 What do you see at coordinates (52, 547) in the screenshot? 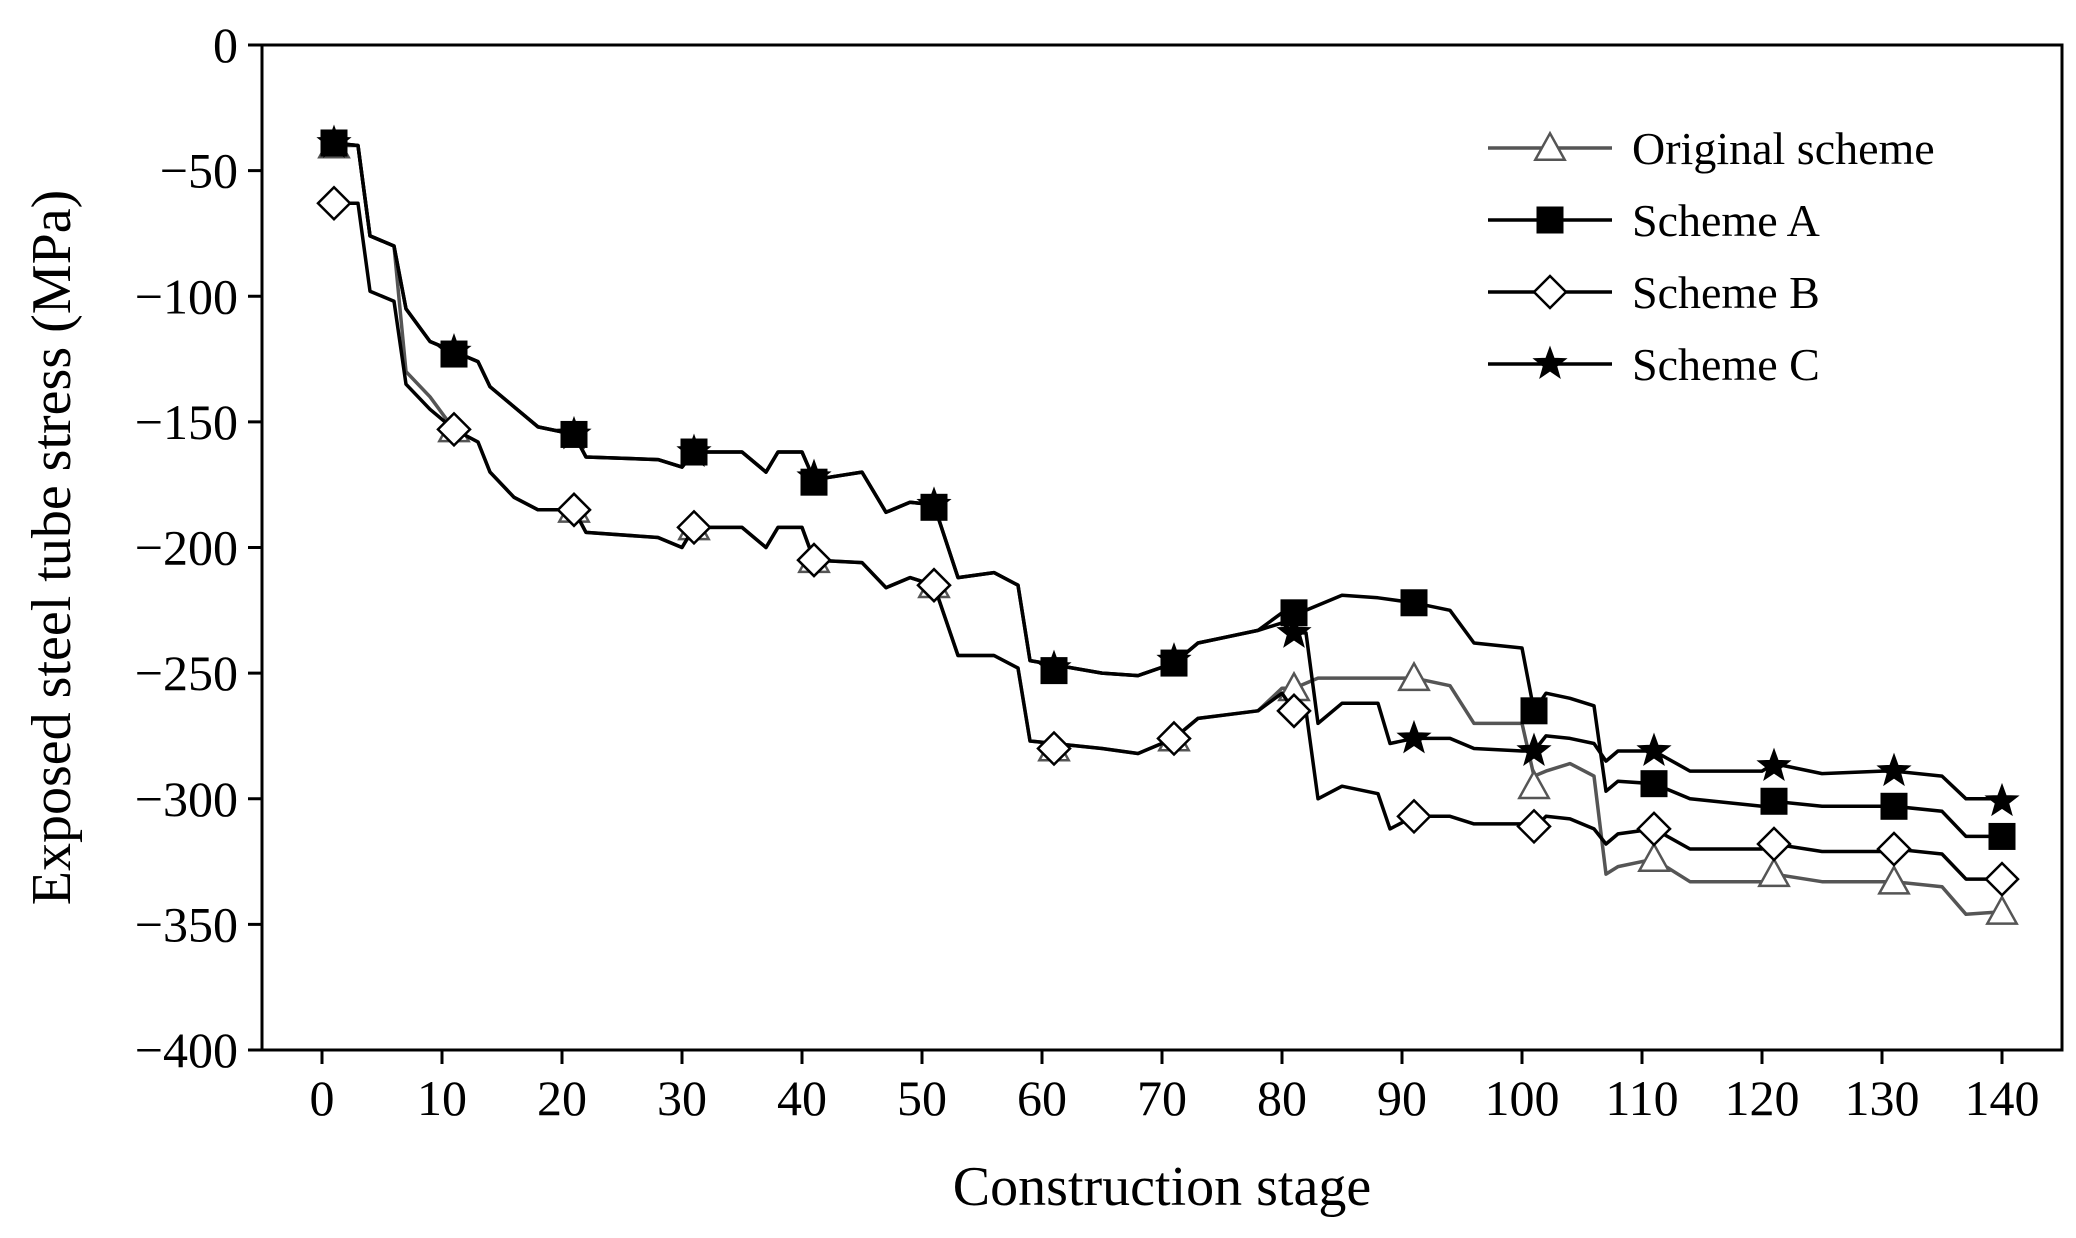
I see `y-axis-title: Exposed steel tube stress (MPa)` at bounding box center [52, 547].